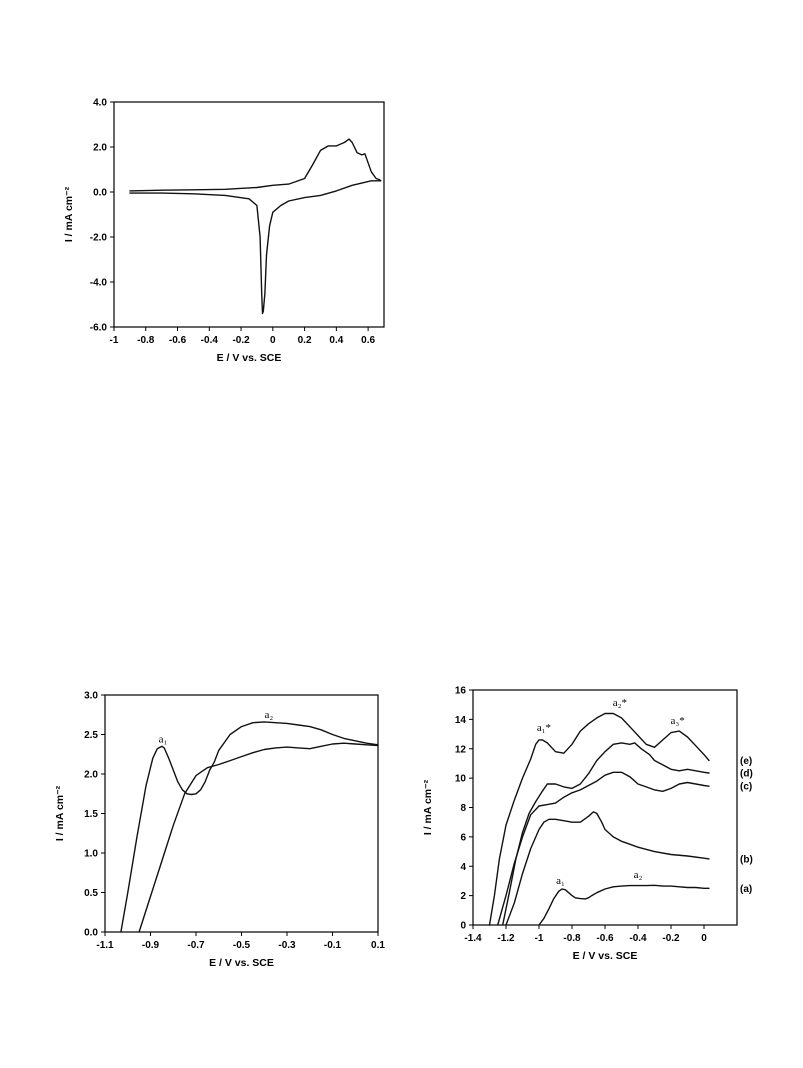 The height and width of the screenshot is (1068, 803). What do you see at coordinates (268, 715) in the screenshot?
I see `chart-2-peak-annotation: a₂` at bounding box center [268, 715].